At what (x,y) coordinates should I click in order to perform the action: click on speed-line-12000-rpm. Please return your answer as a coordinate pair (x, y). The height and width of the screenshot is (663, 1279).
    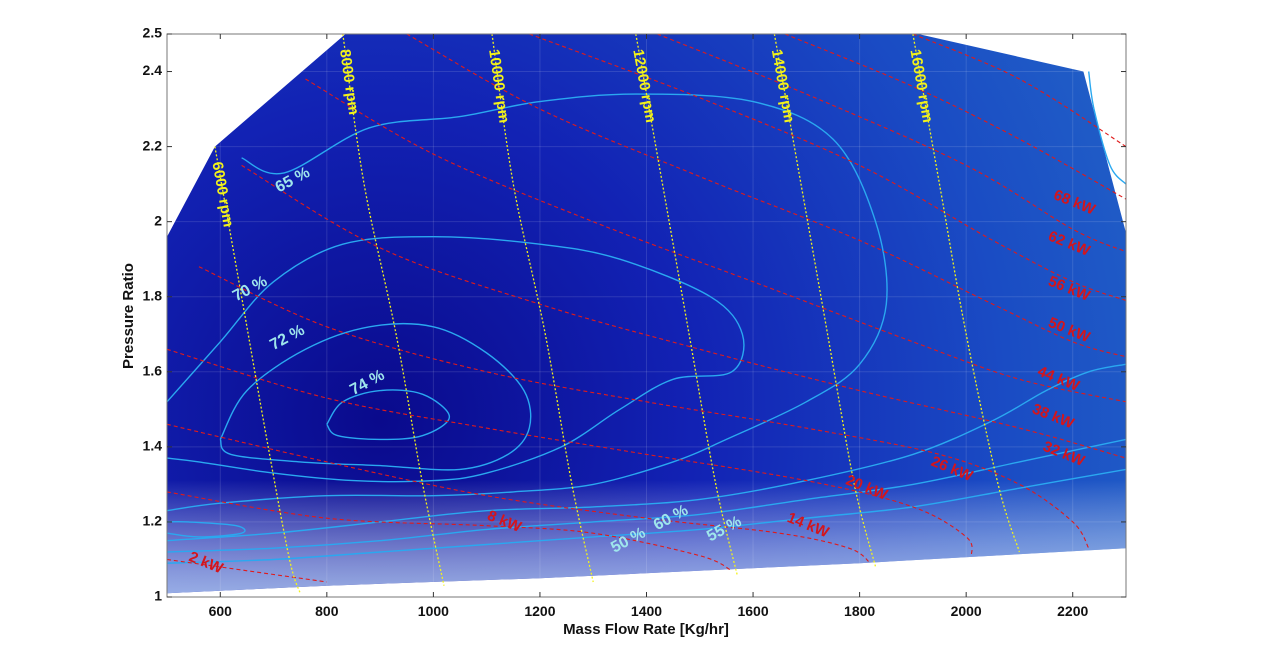
    Looking at the image, I should click on (686, 304).